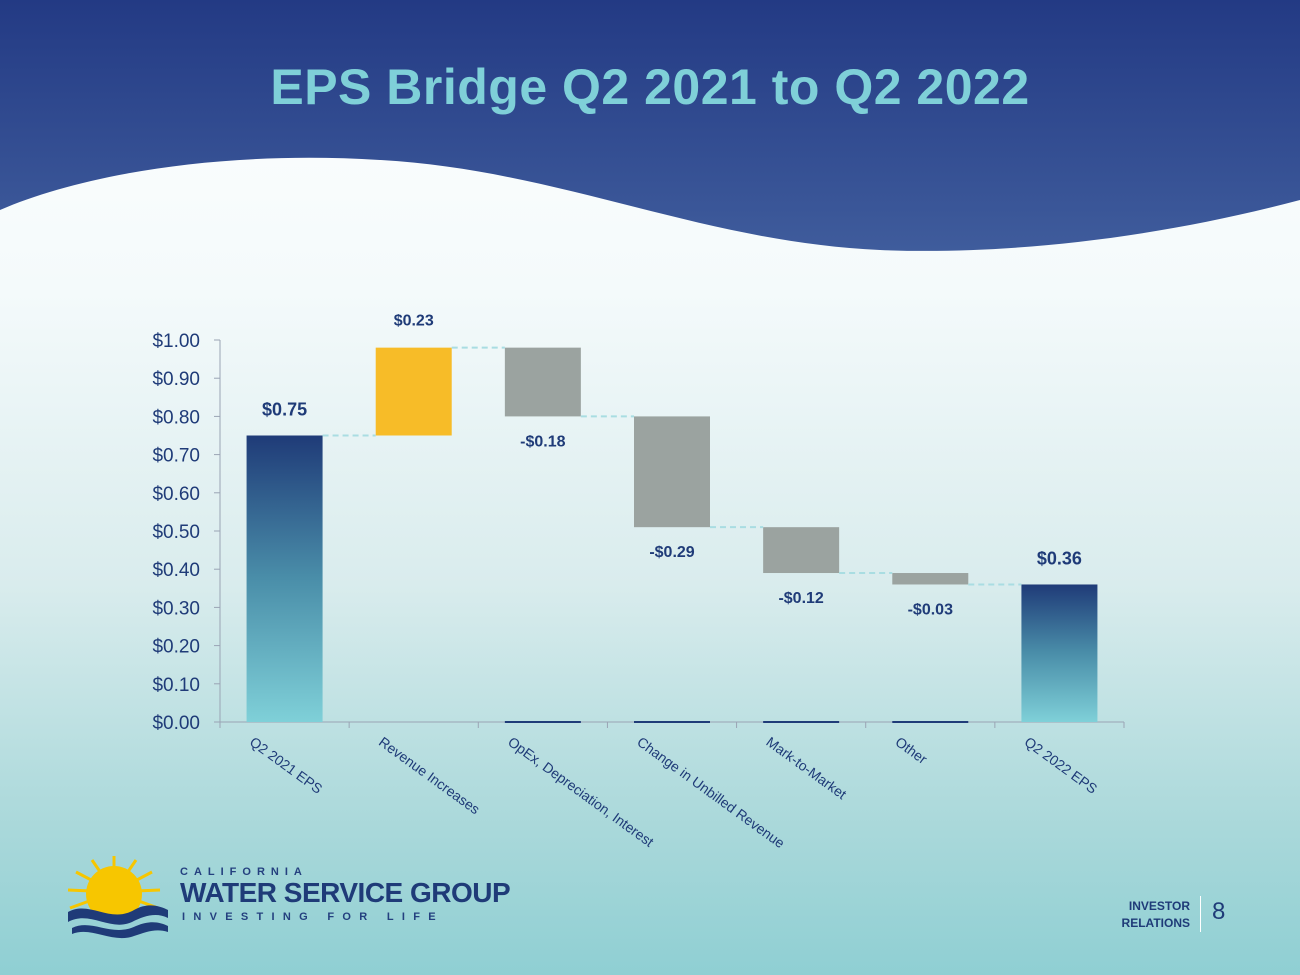 The width and height of the screenshot is (1300, 975). I want to click on y-tick-label: $0.30, so click(176, 608).